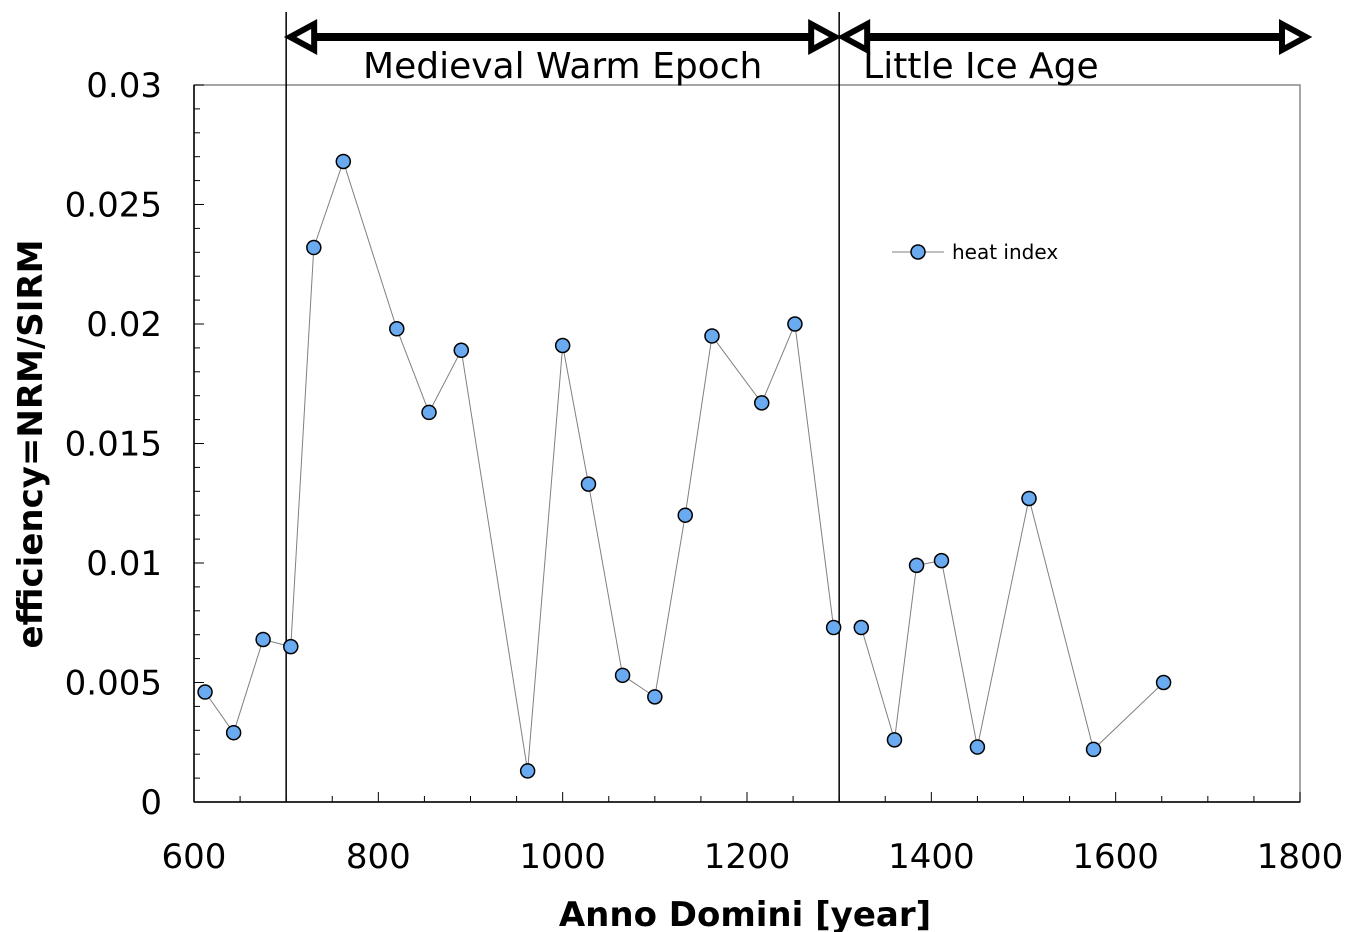 The width and height of the screenshot is (1347, 932). What do you see at coordinates (378, 857) in the screenshot?
I see `x-tick-label: 800` at bounding box center [378, 857].